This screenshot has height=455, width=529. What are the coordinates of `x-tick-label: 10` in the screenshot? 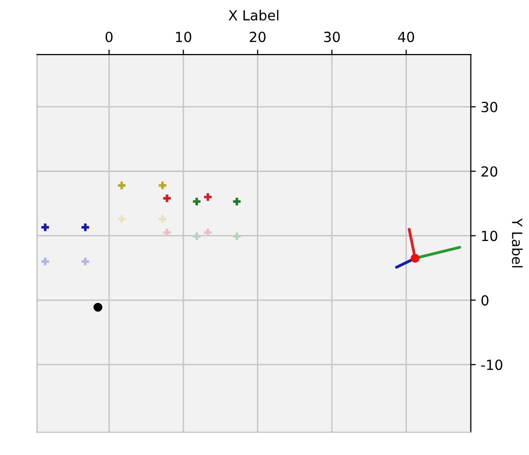 It's located at (184, 37).